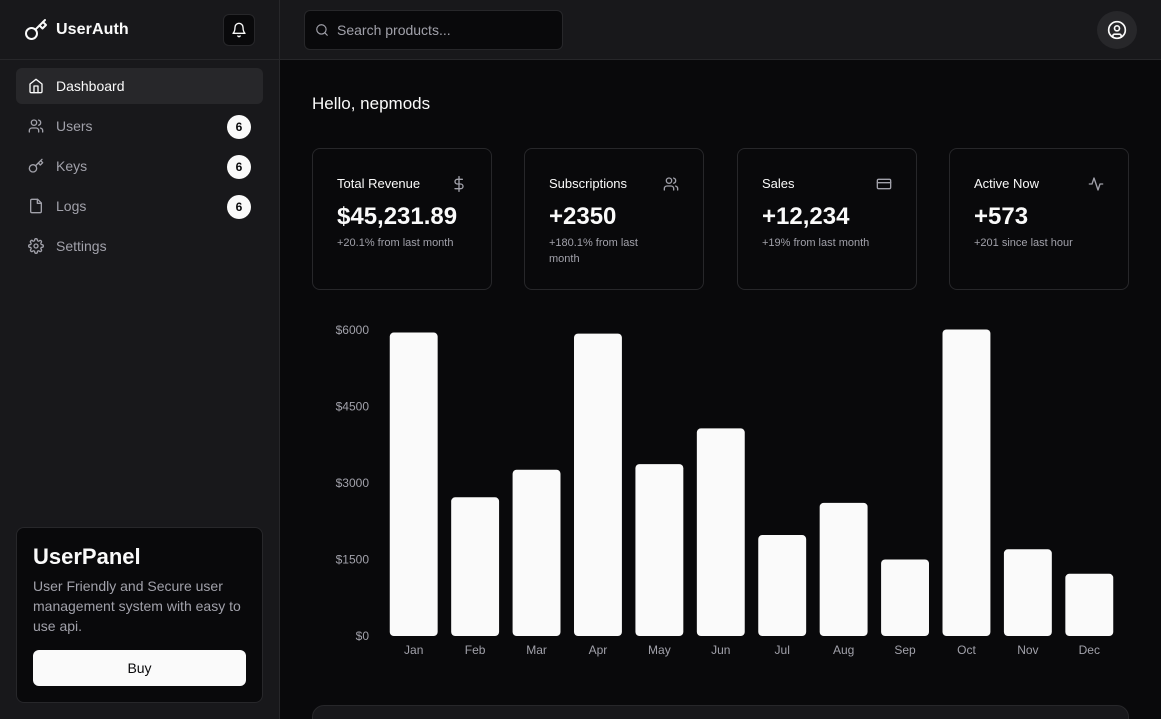  I want to click on y-tick-label: $1500, so click(353, 560).